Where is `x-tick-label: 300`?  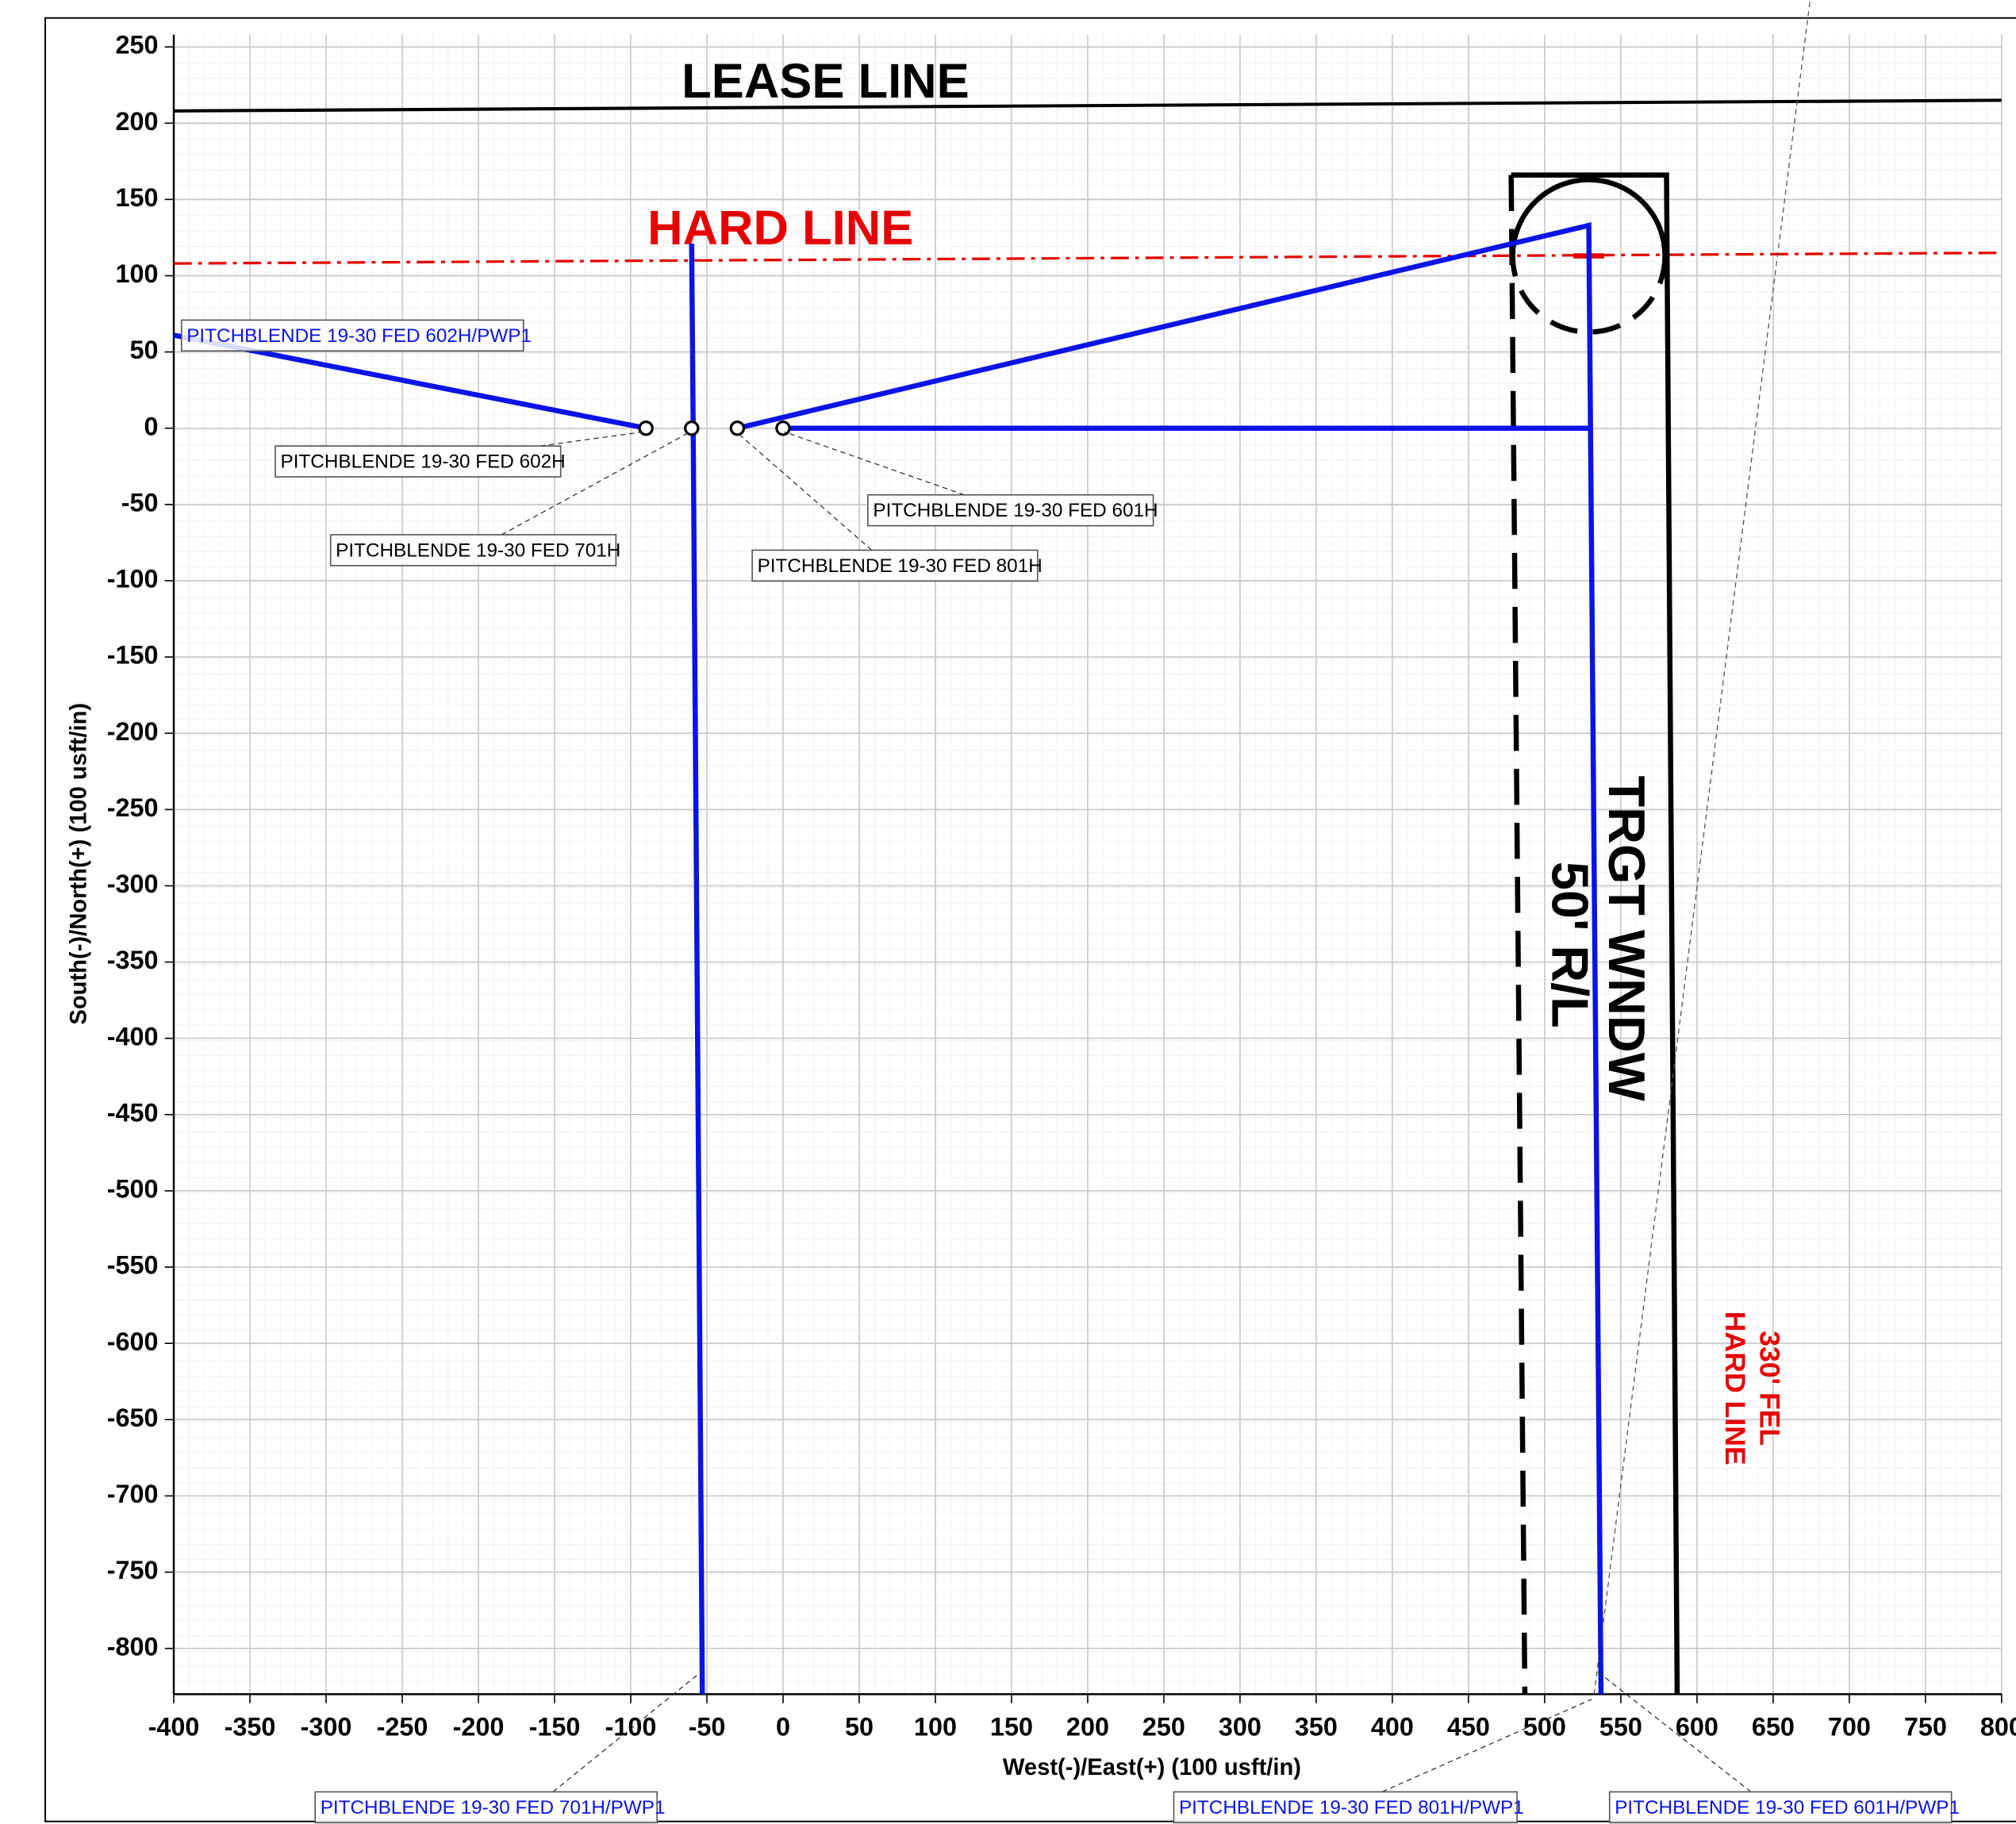
x-tick-label: 300 is located at coordinates (1240, 1727).